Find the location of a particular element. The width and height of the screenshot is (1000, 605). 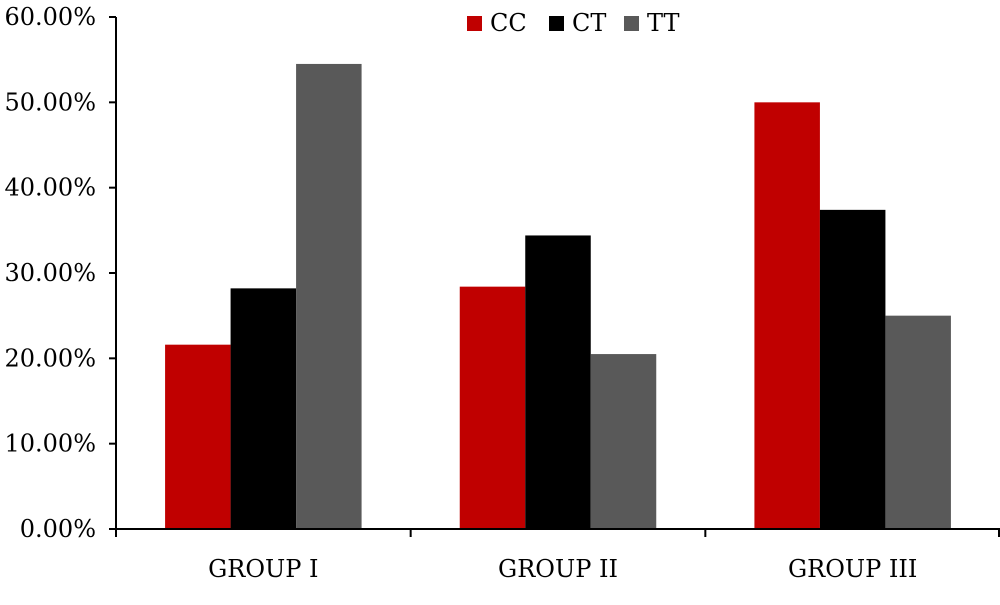

y-tick-label: 20.00% is located at coordinates (50, 358).